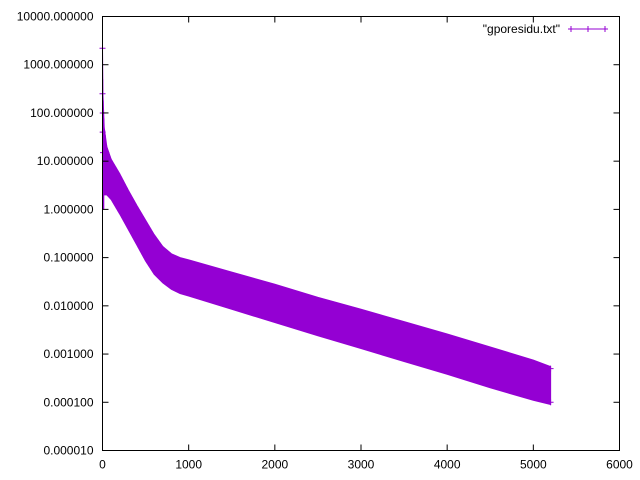  I want to click on y-tick-label: 1000.000000, so click(58, 65).